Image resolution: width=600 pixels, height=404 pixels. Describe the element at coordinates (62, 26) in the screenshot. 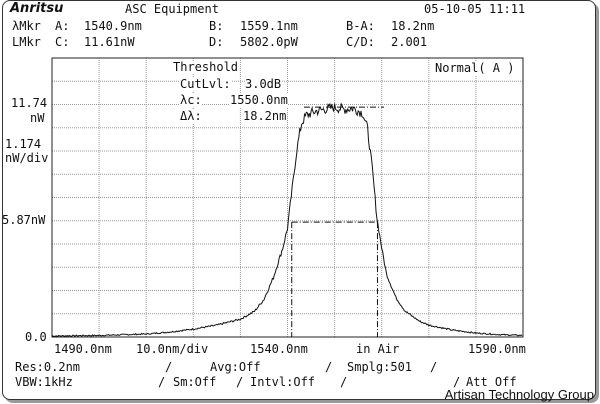

I see `marker-a-label: A:` at that location.